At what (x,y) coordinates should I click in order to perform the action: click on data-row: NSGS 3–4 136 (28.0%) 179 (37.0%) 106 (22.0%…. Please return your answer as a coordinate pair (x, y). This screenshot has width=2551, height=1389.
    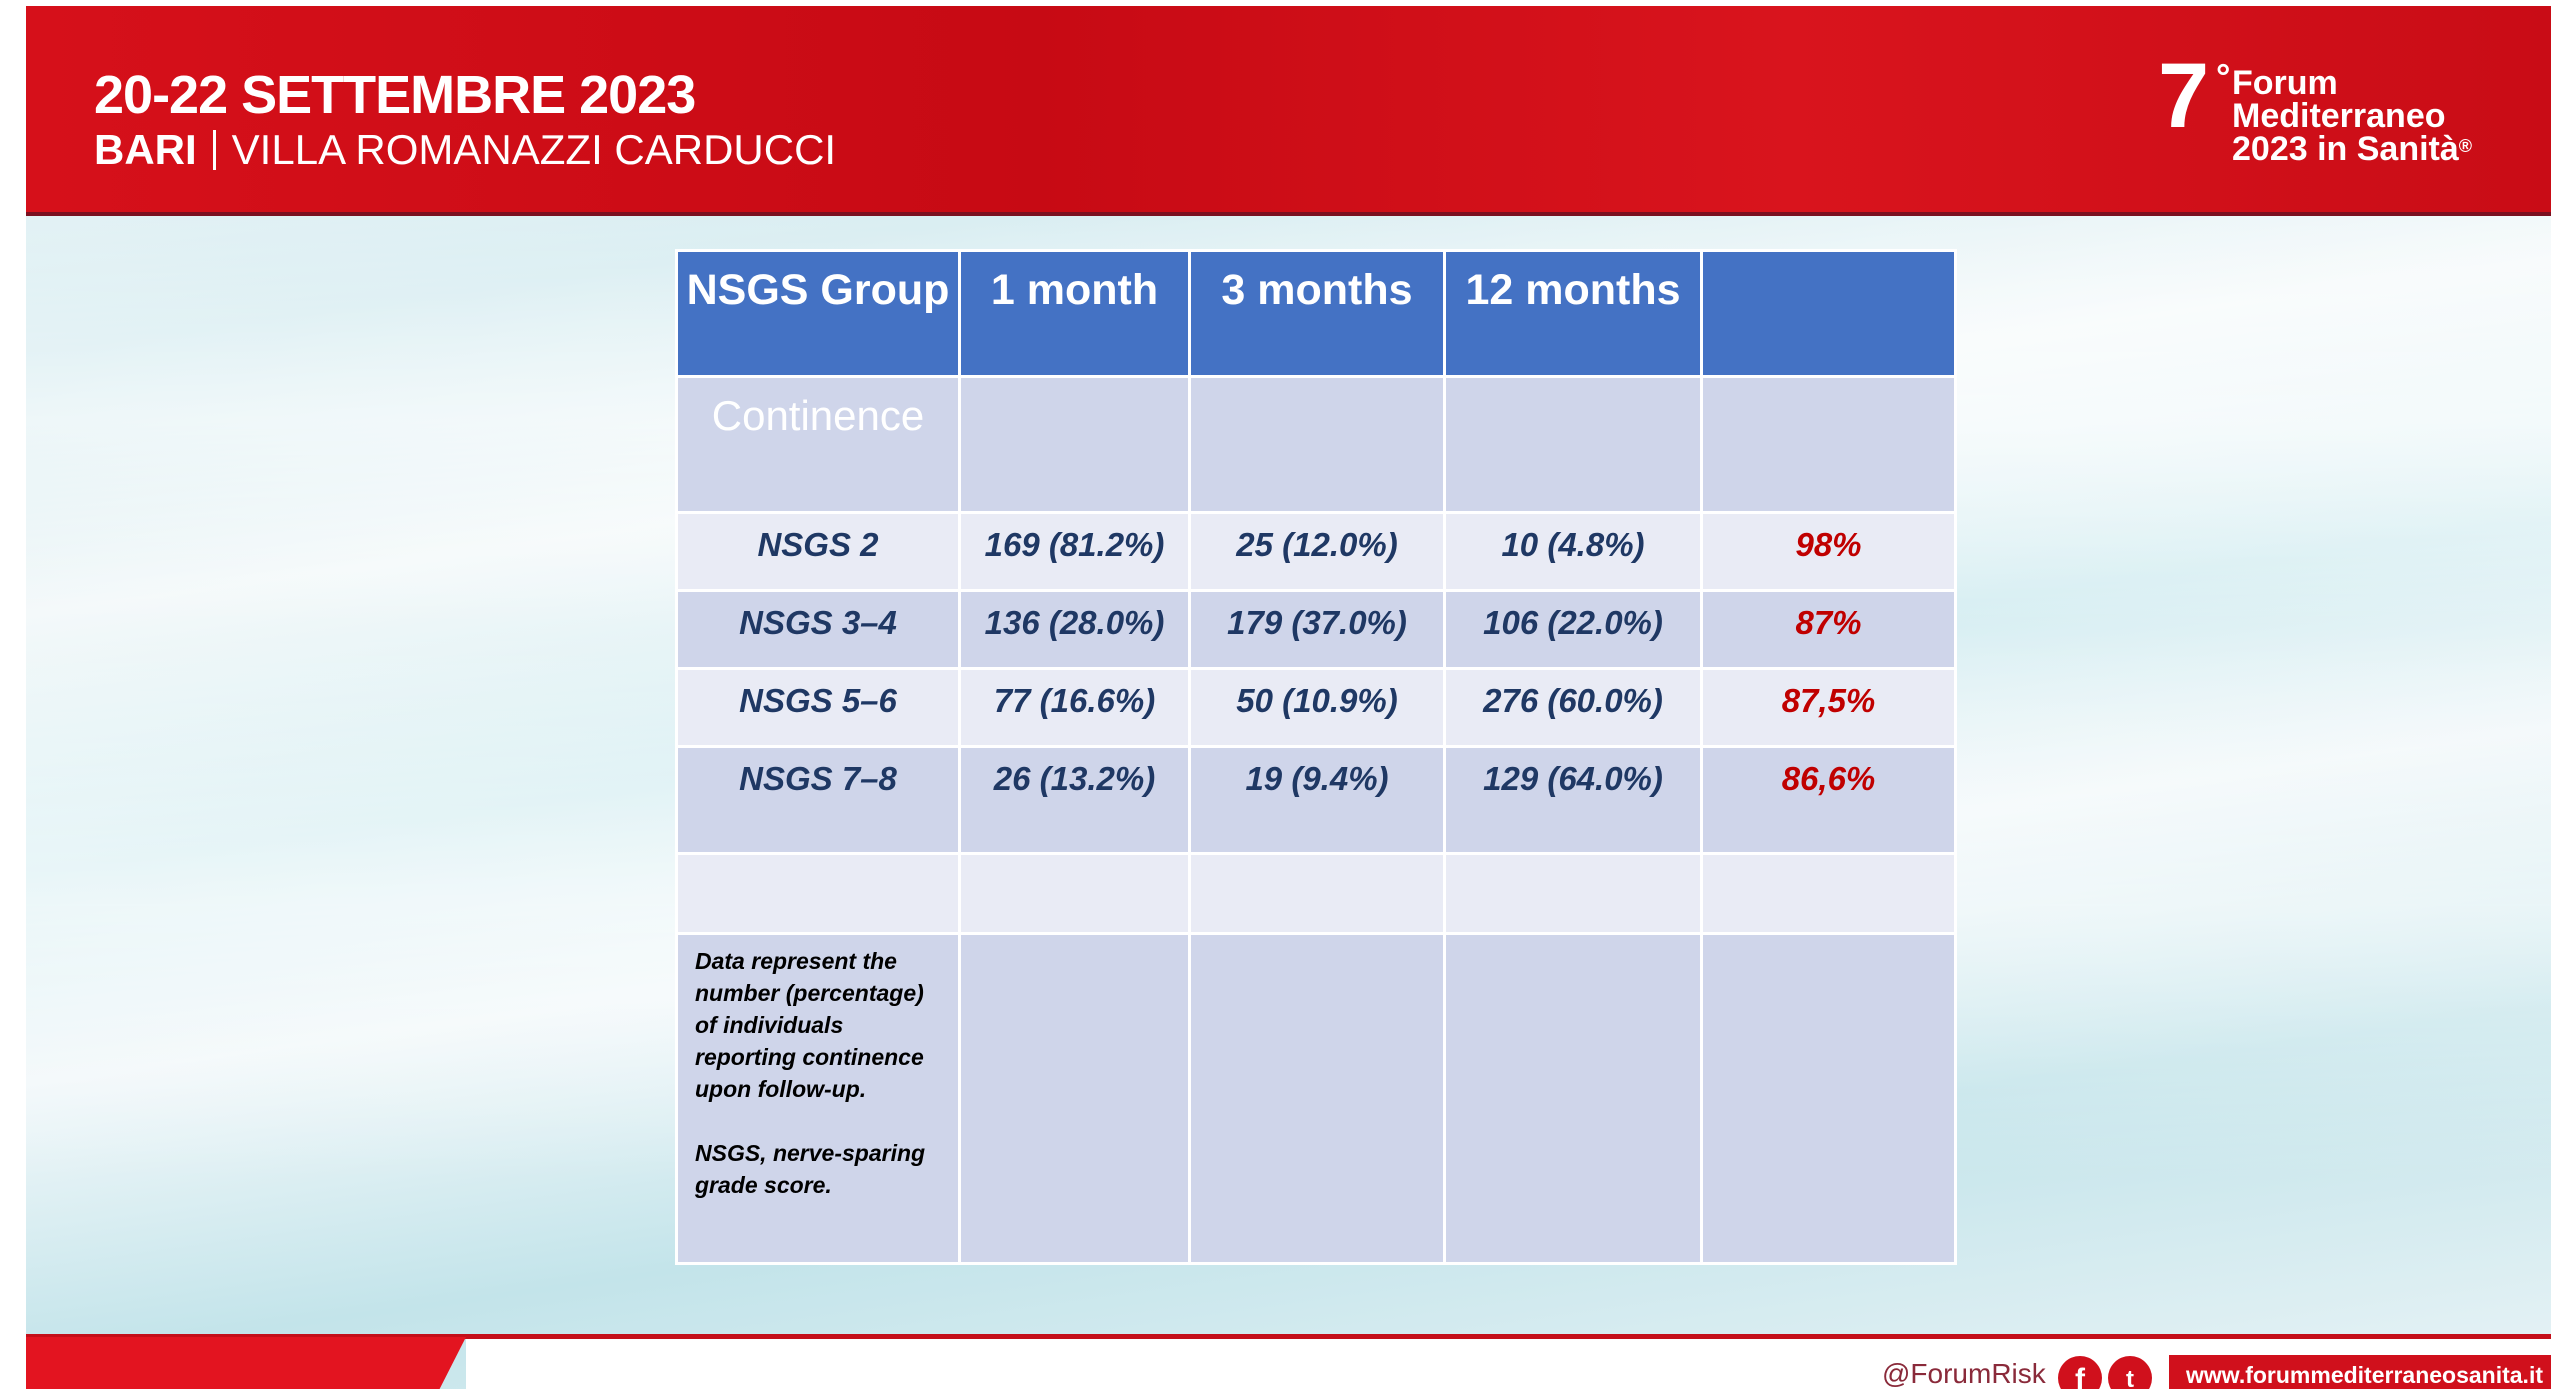
    Looking at the image, I should click on (1316, 629).